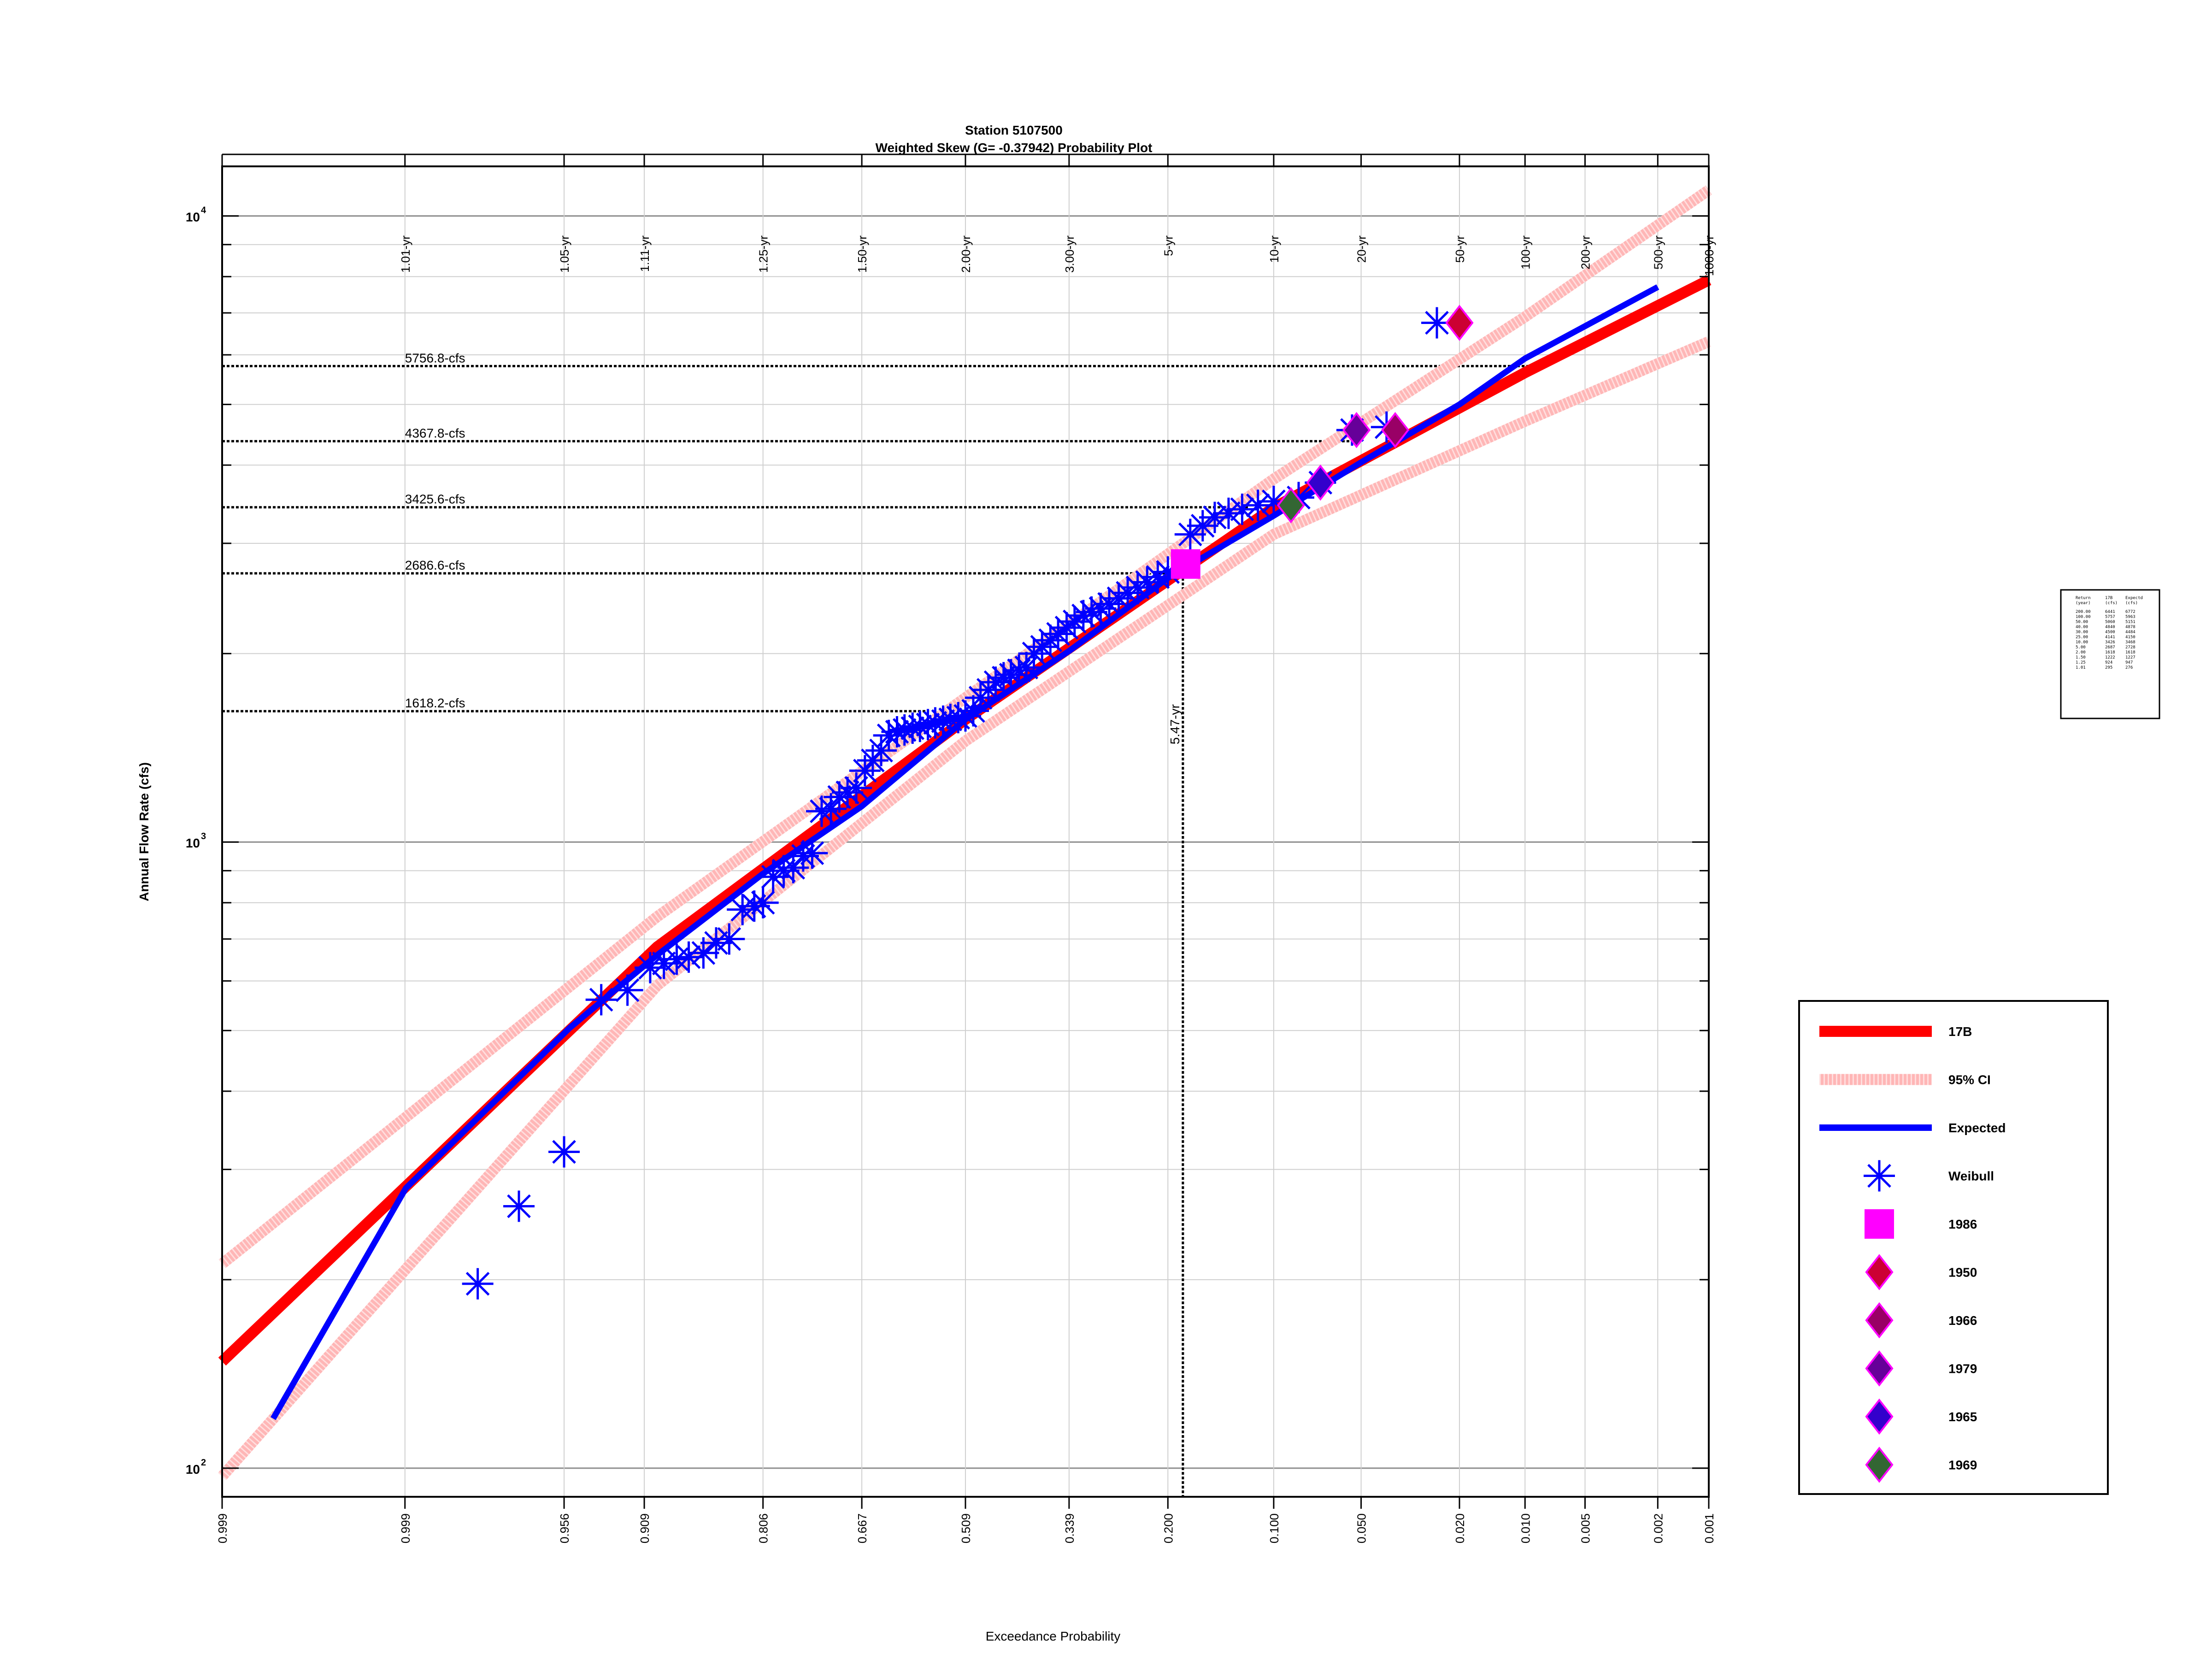  I want to click on legend-label: 1965, so click(1962, 1417).